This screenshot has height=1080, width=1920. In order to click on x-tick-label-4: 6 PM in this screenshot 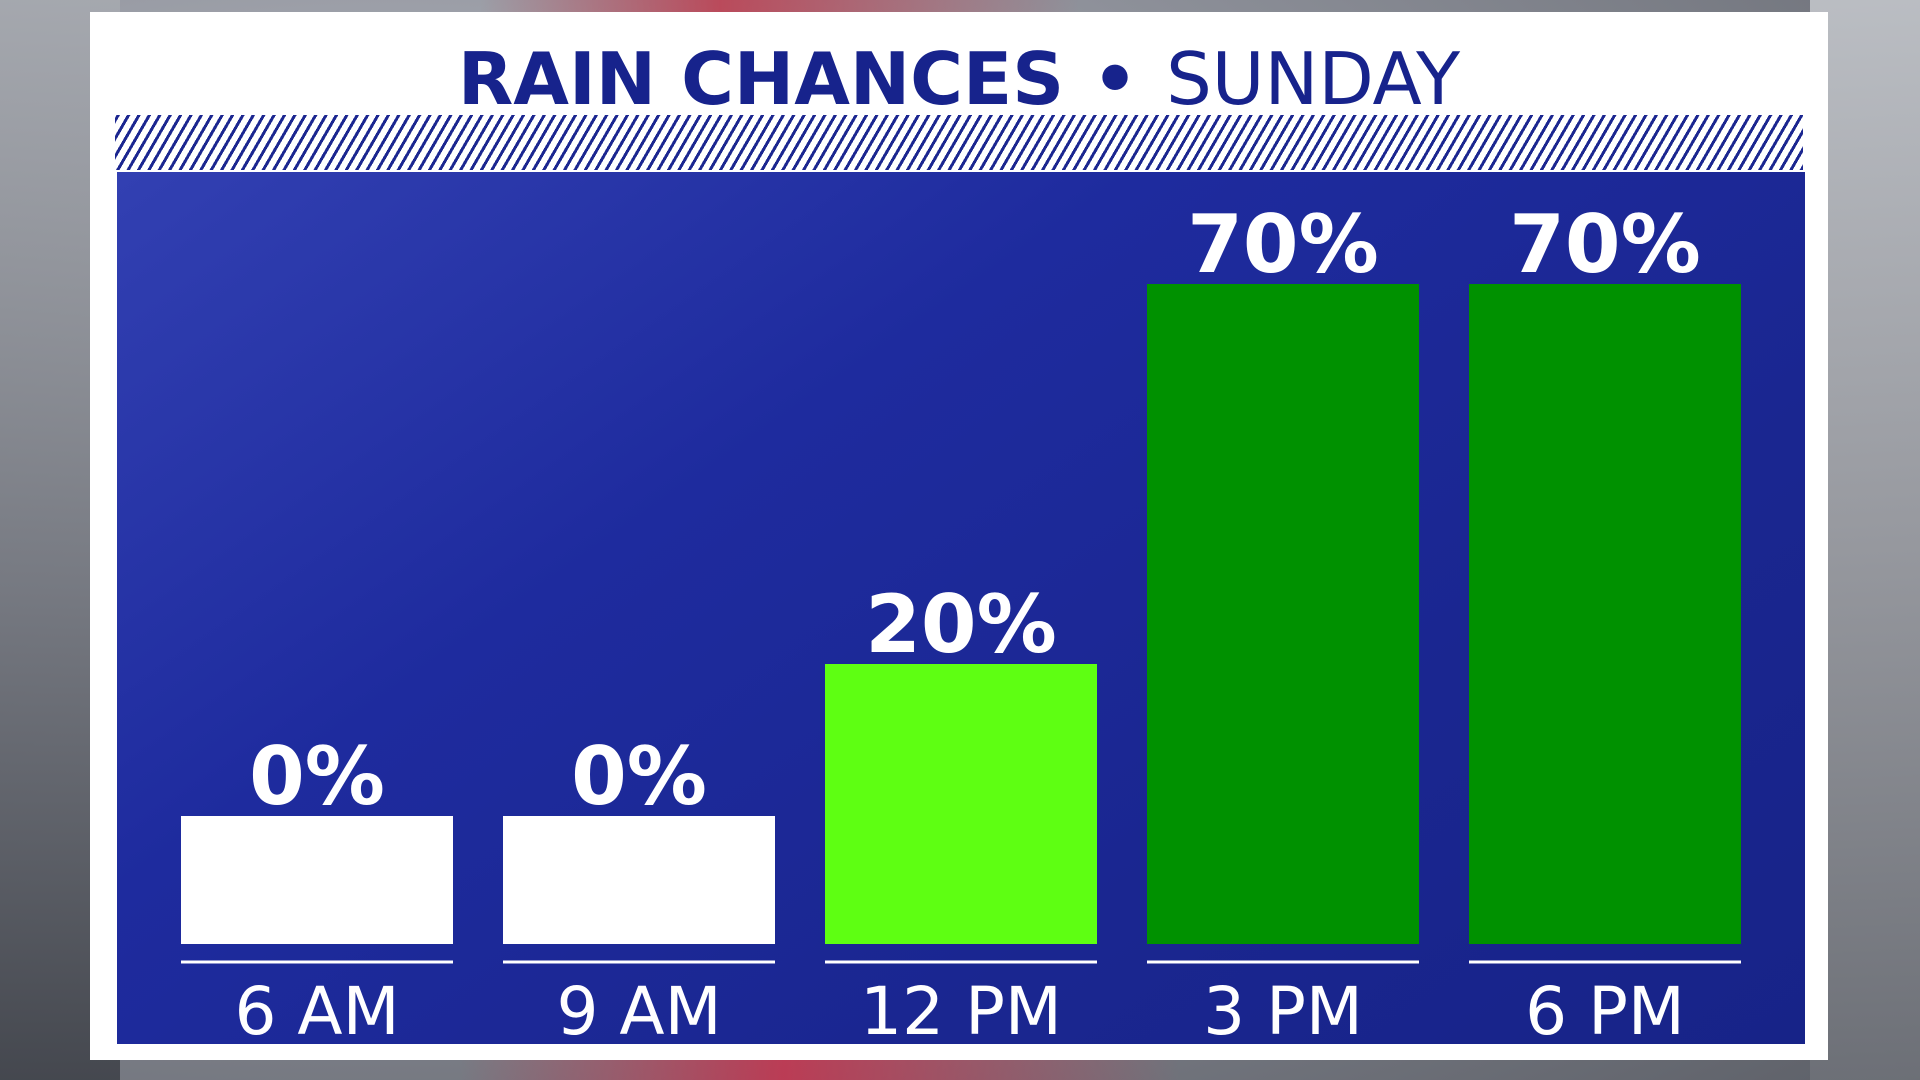, I will do `click(1605, 1008)`.